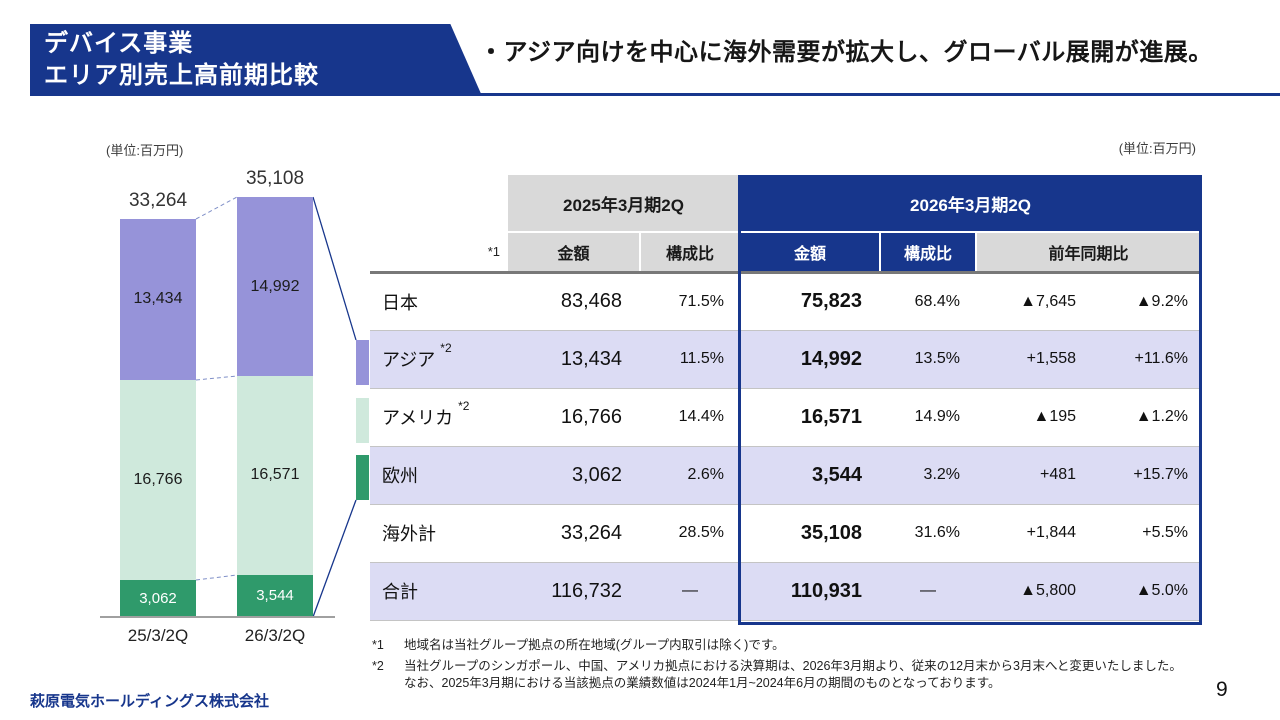  Describe the element at coordinates (690, 475) in the screenshot. I see `cell-ratio-prev: 2.6%` at that location.